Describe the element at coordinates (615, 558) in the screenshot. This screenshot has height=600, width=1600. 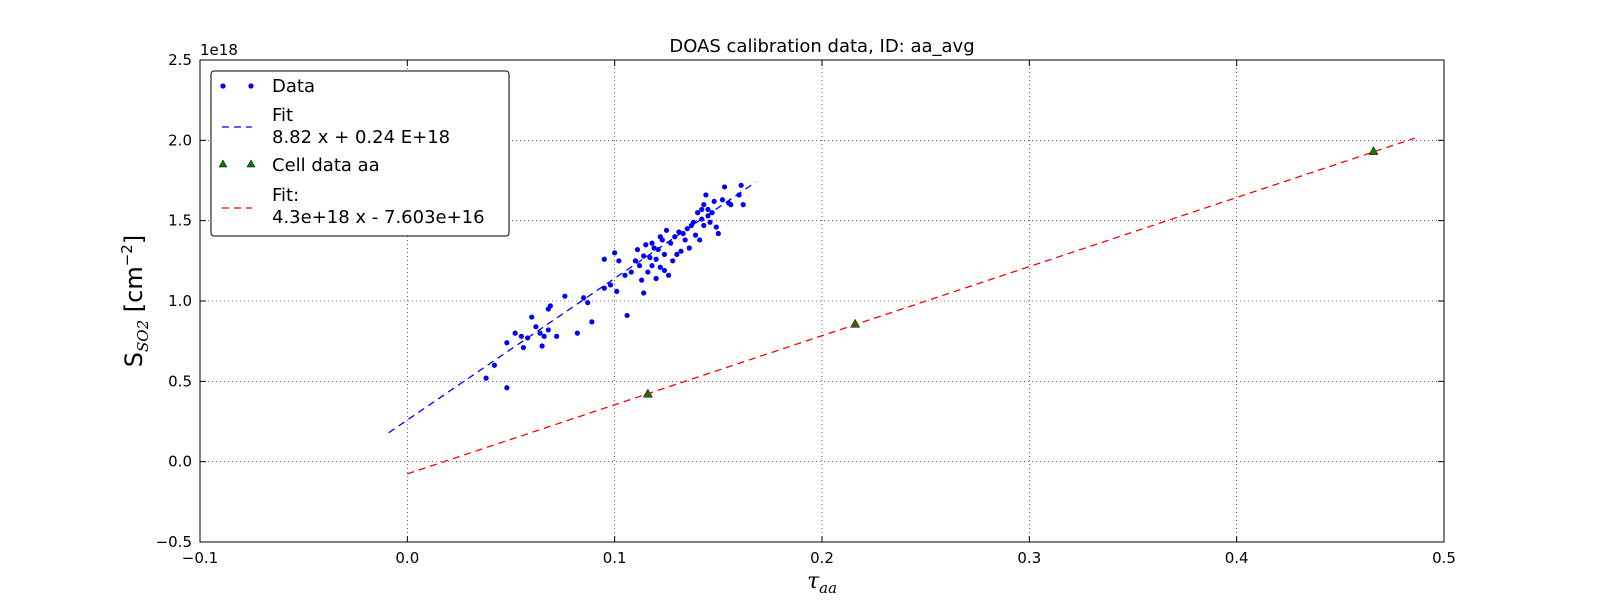
I see `x-tick-label: 0.1` at that location.